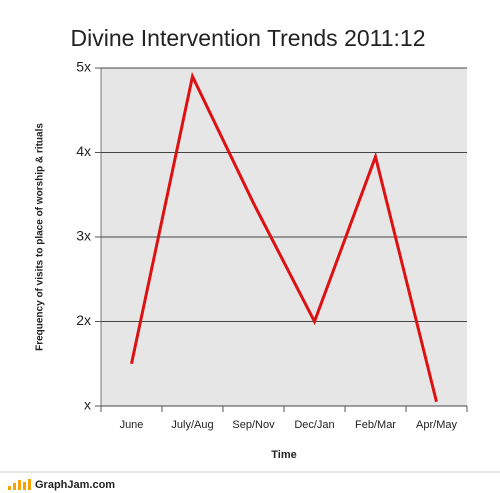 Image resolution: width=500 pixels, height=493 pixels. What do you see at coordinates (83, 67) in the screenshot?
I see `y-tick-label: 5x` at bounding box center [83, 67].